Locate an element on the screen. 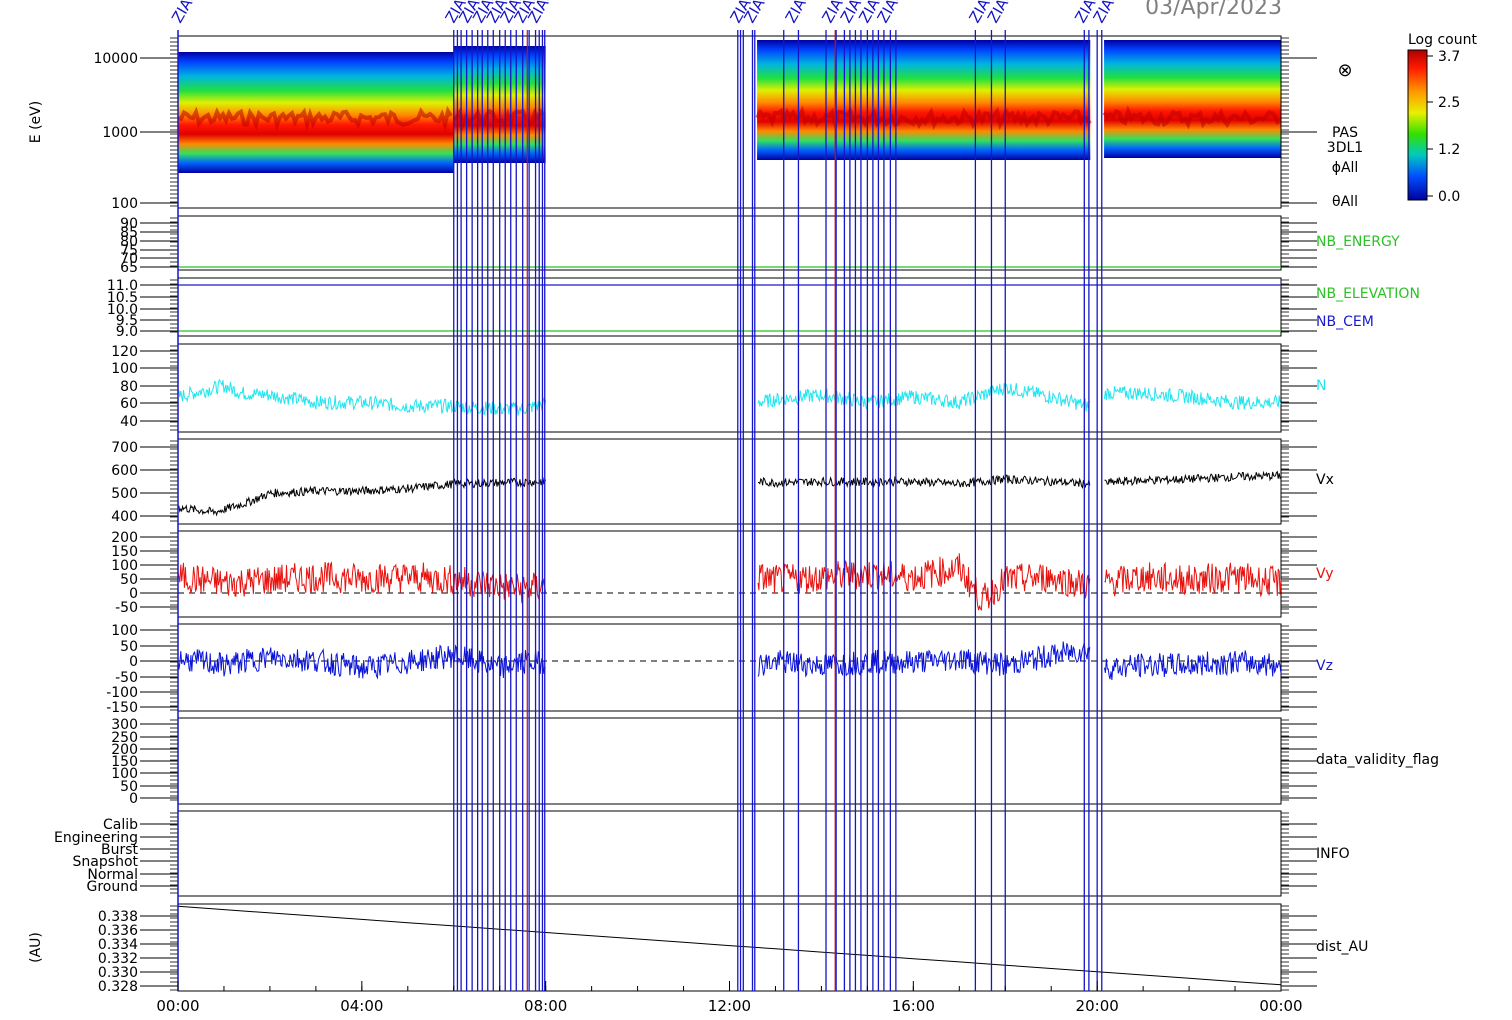 Image resolution: width=1512 pixels, height=1020 pixels. ytick-label-n: 60 is located at coordinates (129, 404).